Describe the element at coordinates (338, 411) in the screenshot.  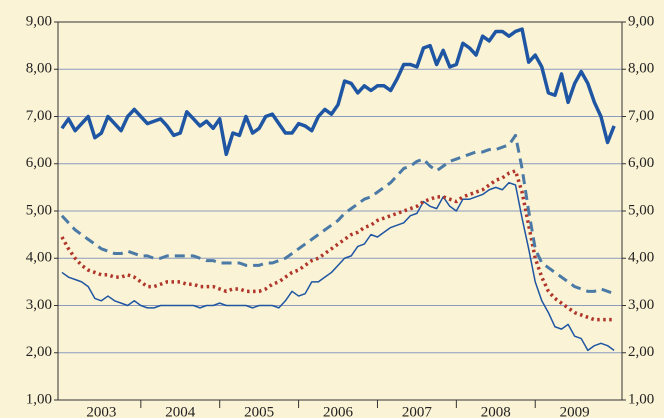
I see `x-tick-label: 2006` at that location.